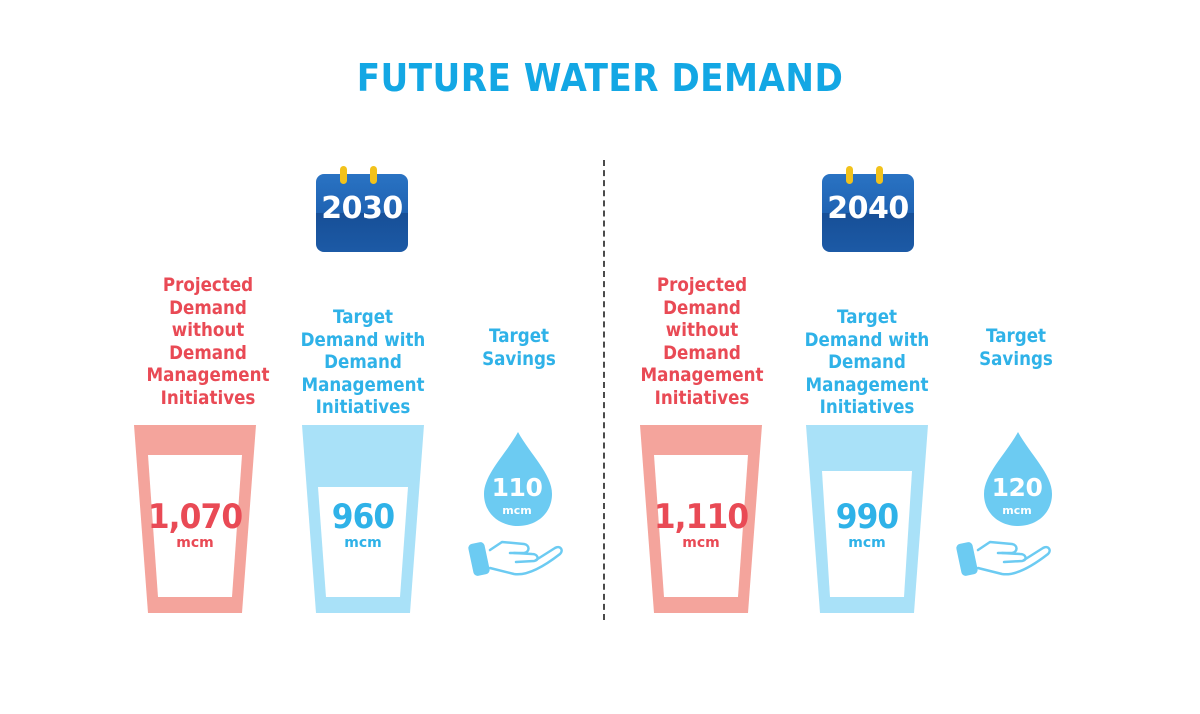 Image resolution: width=1200 pixels, height=714 pixels. I want to click on page-title: FUTURE WATER DEMAND, so click(600, 78).